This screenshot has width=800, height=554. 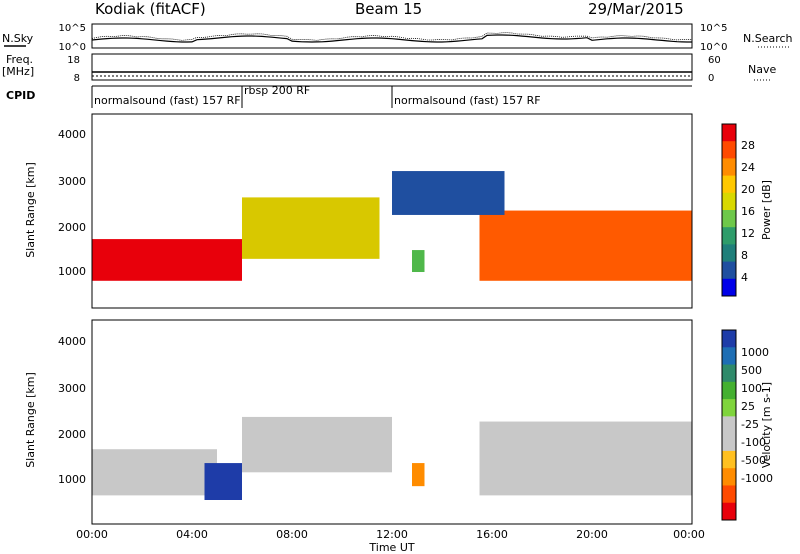 What do you see at coordinates (18, 71) in the screenshot?
I see `freq-label-line2: [MHz]` at bounding box center [18, 71].